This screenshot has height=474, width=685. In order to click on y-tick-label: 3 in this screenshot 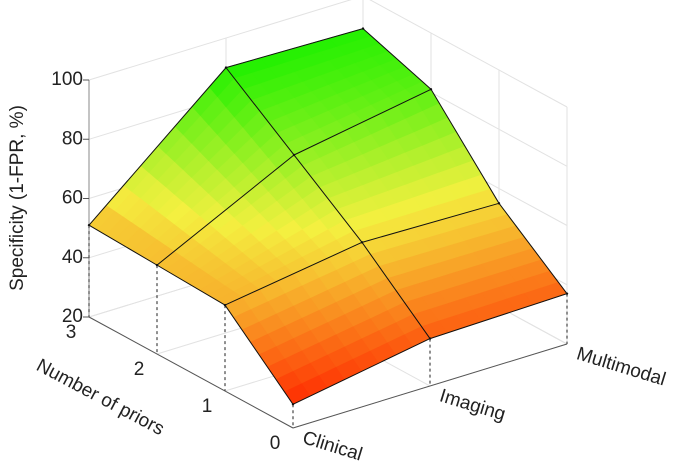, I will do `click(71, 332)`.